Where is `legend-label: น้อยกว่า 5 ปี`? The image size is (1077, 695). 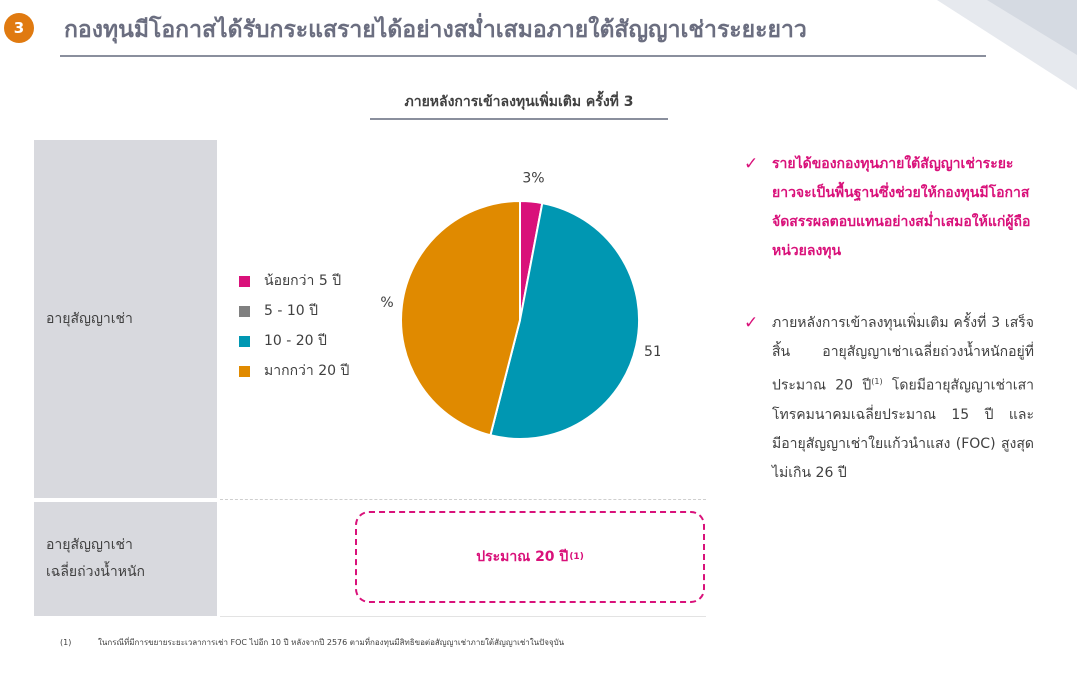 legend-label: น้อยกว่า 5 ปี is located at coordinates (303, 281).